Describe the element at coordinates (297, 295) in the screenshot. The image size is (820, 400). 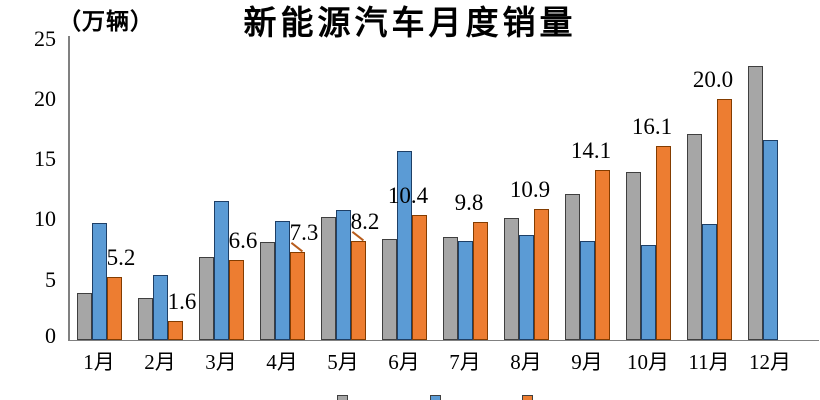
I see `bar-orange-4月` at that location.